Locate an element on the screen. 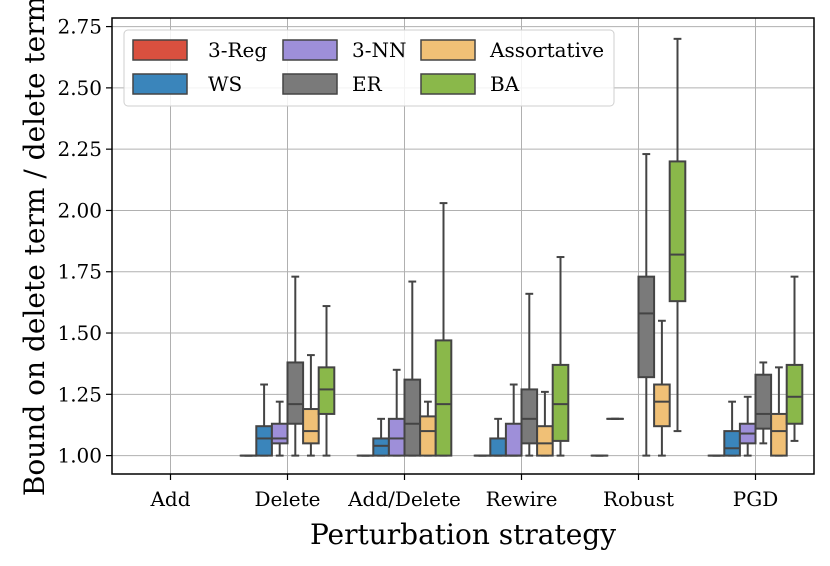  y-tick-label: 1.50 is located at coordinates (79, 333).